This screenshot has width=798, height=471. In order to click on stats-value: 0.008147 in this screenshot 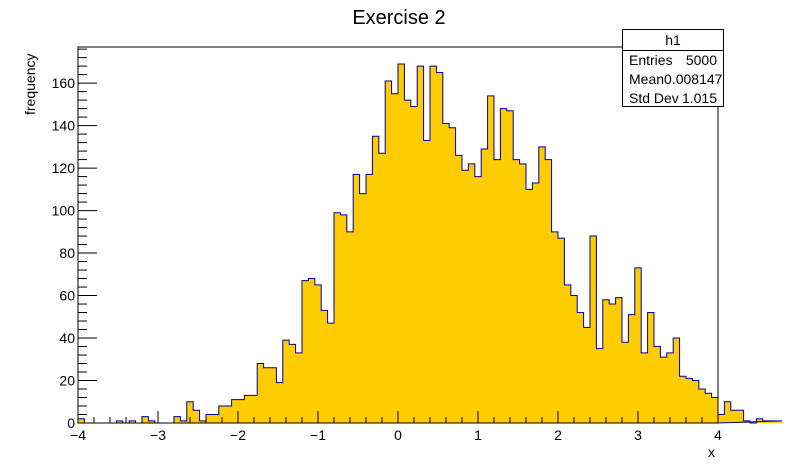, I will do `click(693, 79)`.